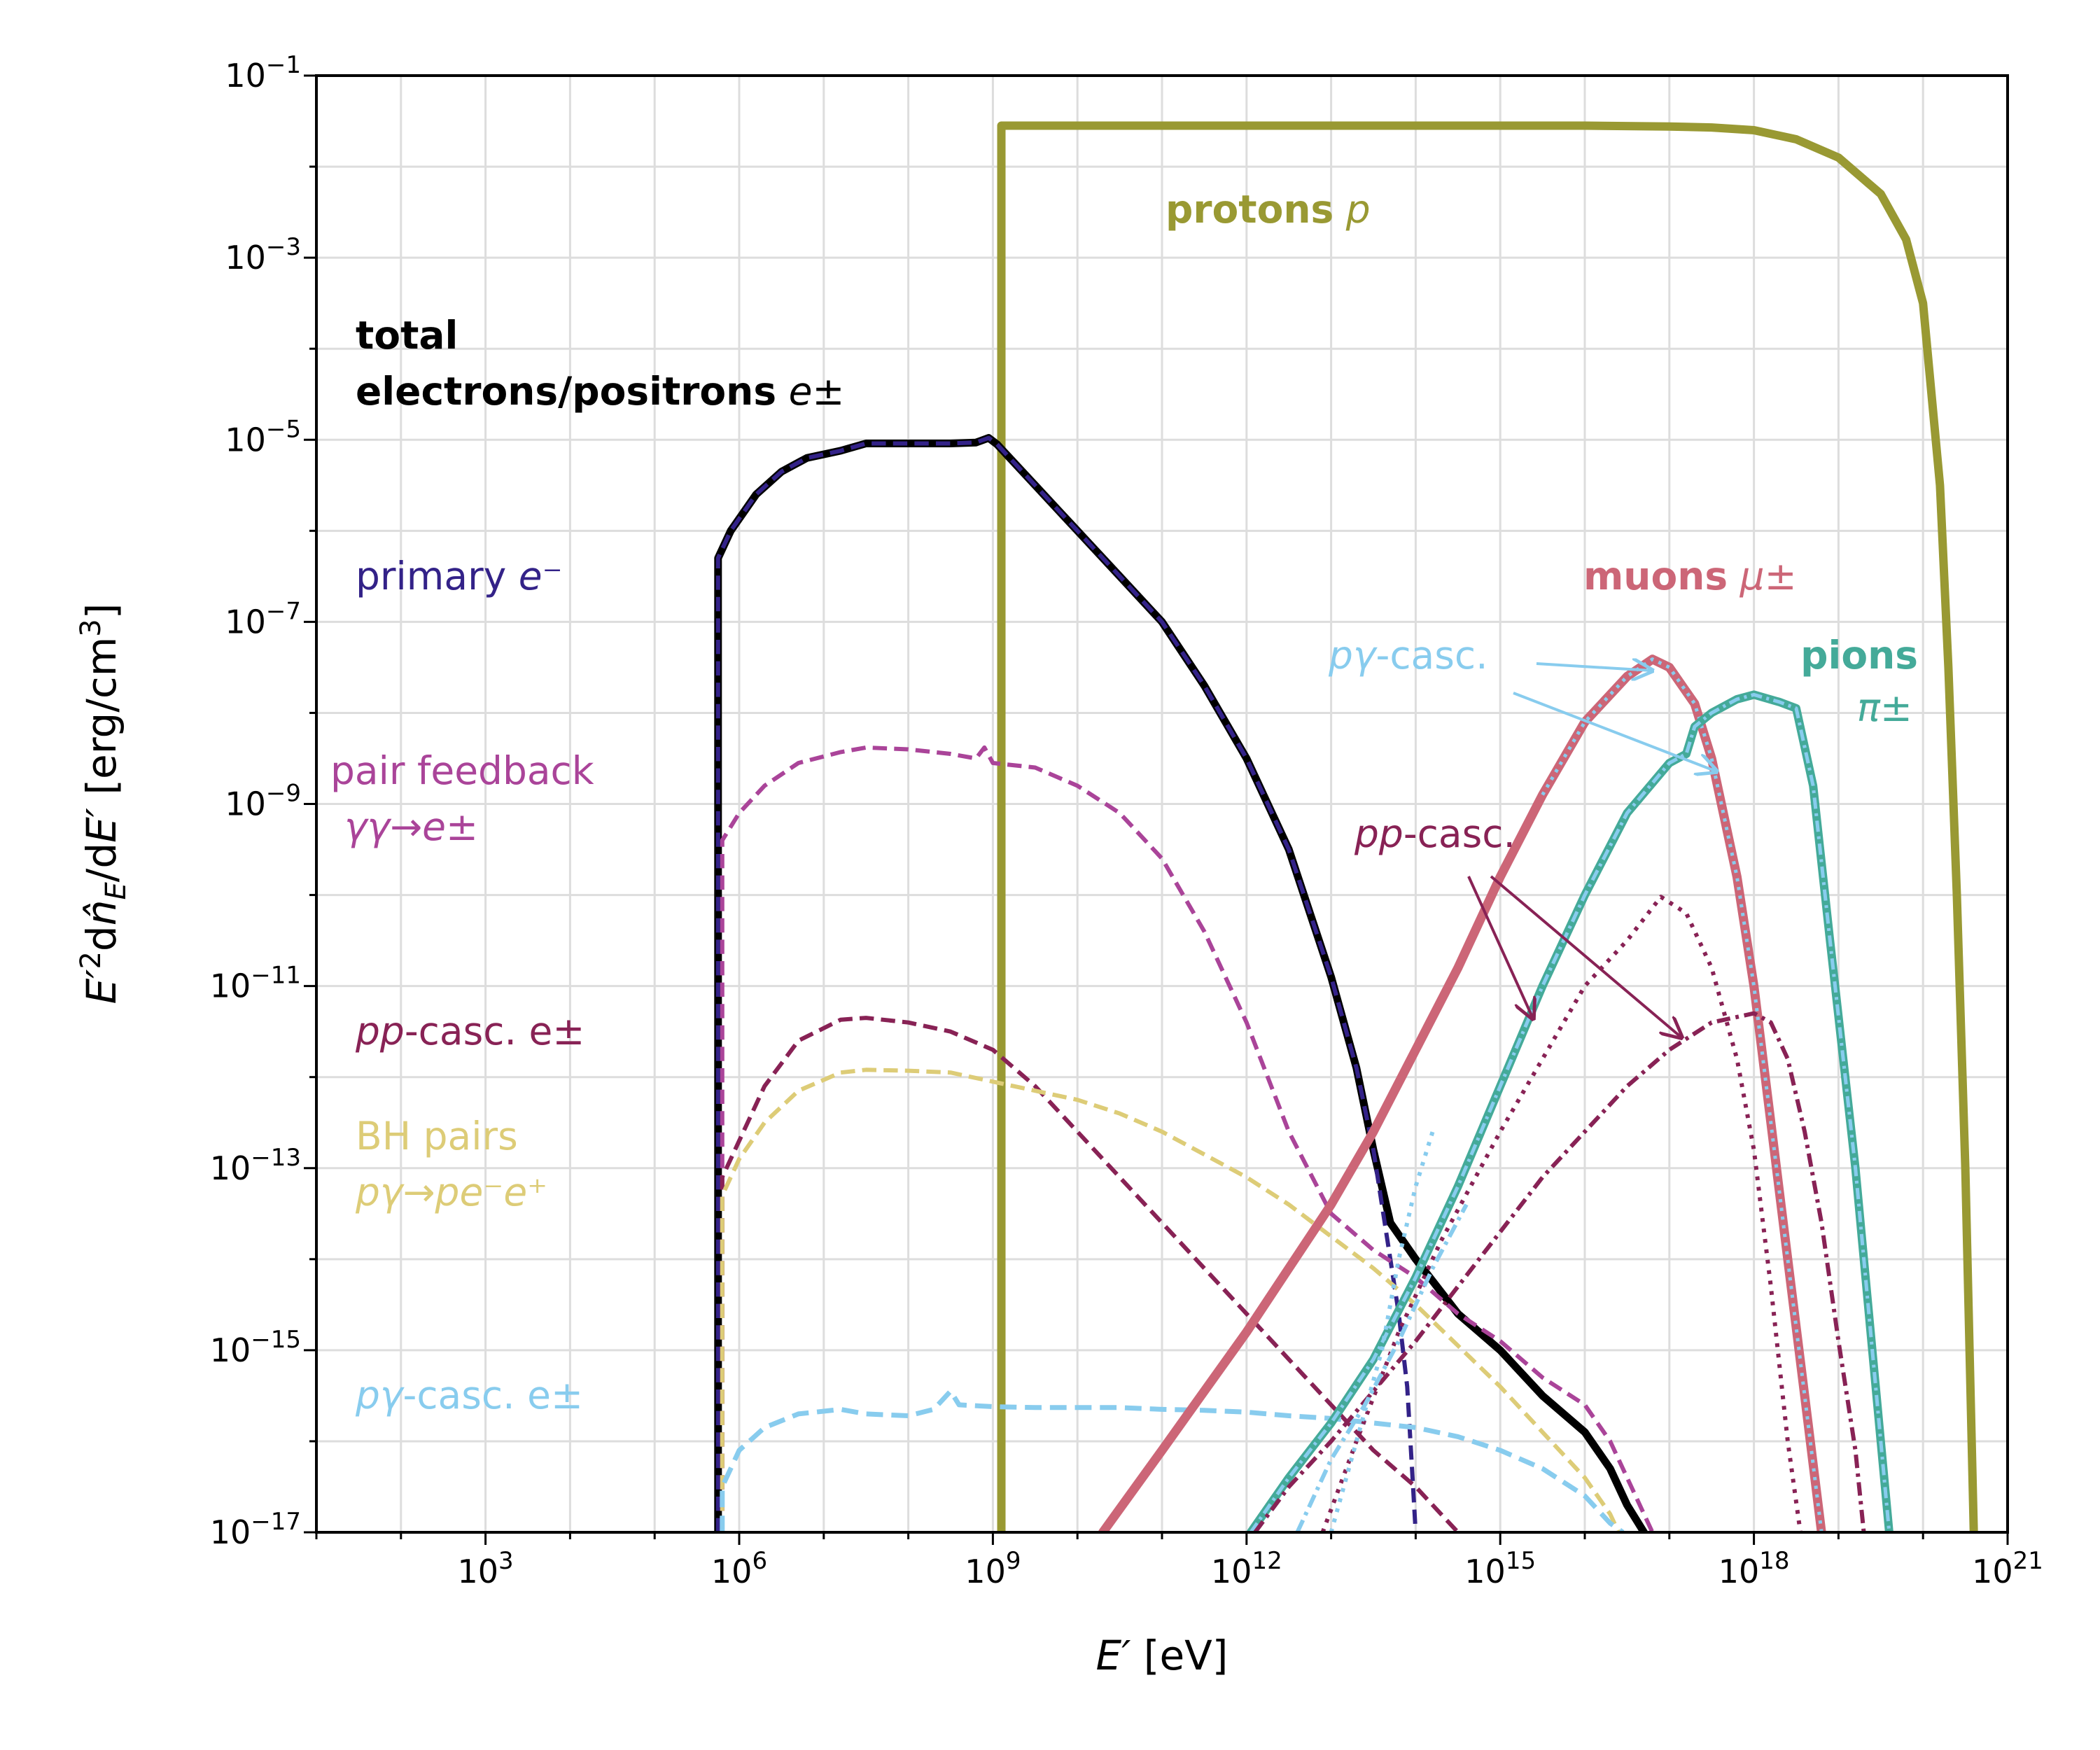  I want to click on x-tick-label: 10⁶, so click(739, 1568).